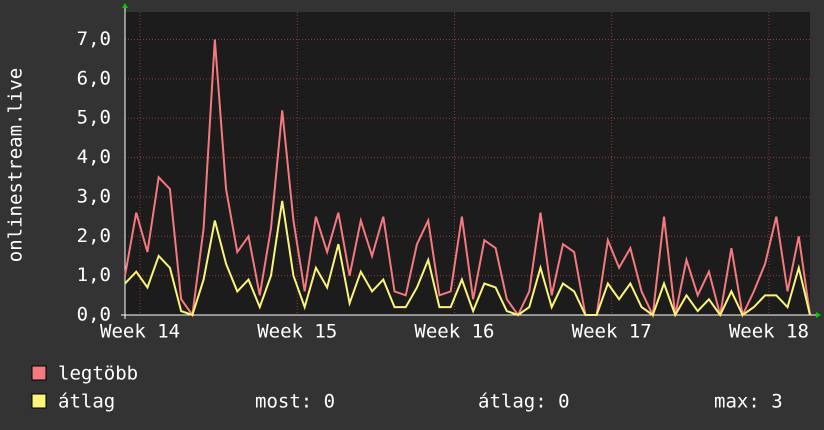 The image size is (824, 430). What do you see at coordinates (94, 157) in the screenshot?
I see `y-tick-label: 4,0` at bounding box center [94, 157].